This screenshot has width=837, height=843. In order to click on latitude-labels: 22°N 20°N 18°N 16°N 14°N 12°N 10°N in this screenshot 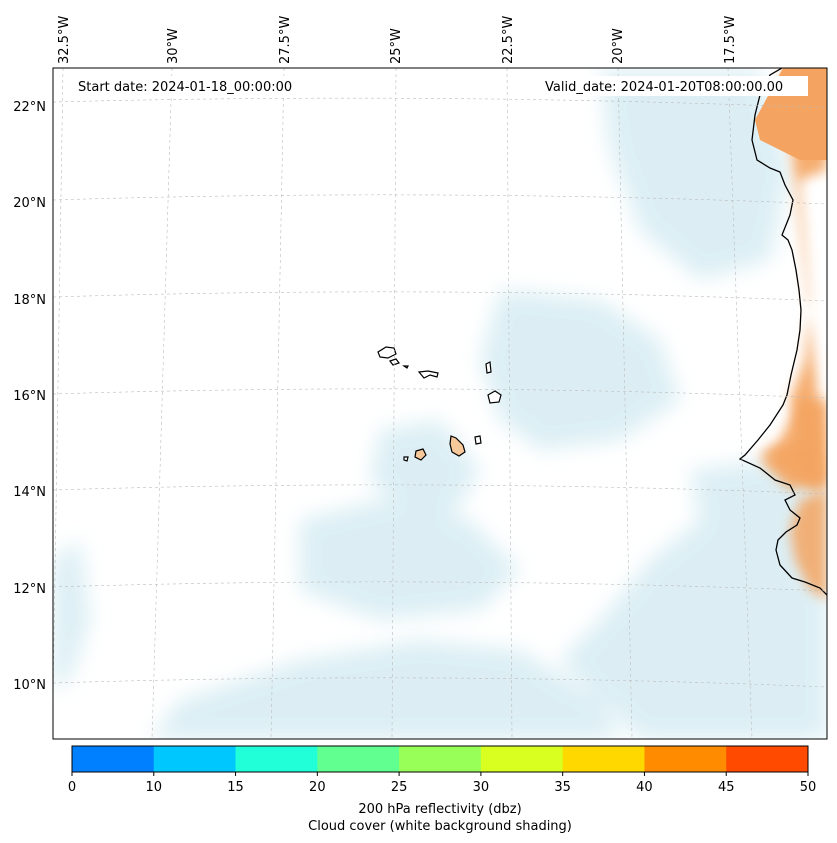, I will do `click(29, 396)`.